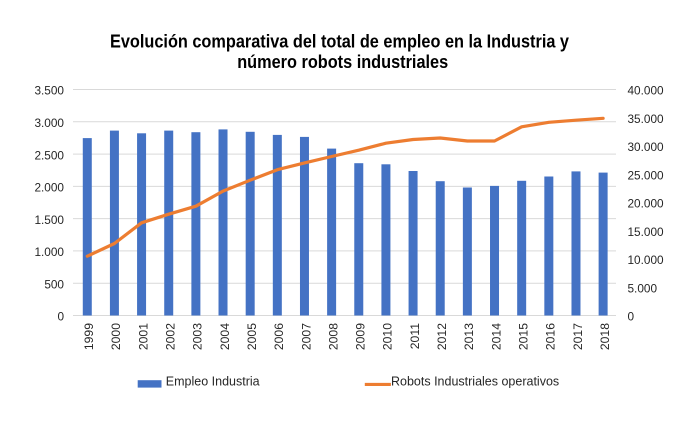 The width and height of the screenshot is (693, 429). What do you see at coordinates (89, 336) in the screenshot?
I see `svg-text: 1999` at bounding box center [89, 336].